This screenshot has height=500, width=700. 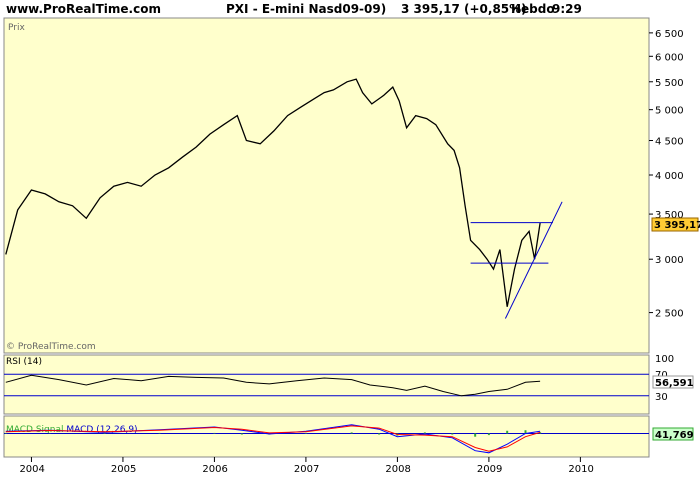 I want to click on price-tick-label: 5 500, so click(x=669, y=83).